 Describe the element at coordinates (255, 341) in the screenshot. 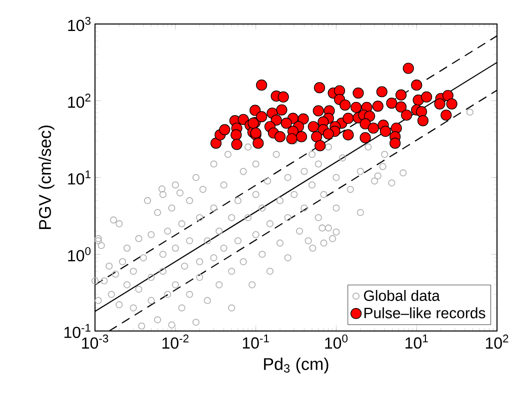

I see `x-tick-label: 10$^{-1}$` at that location.